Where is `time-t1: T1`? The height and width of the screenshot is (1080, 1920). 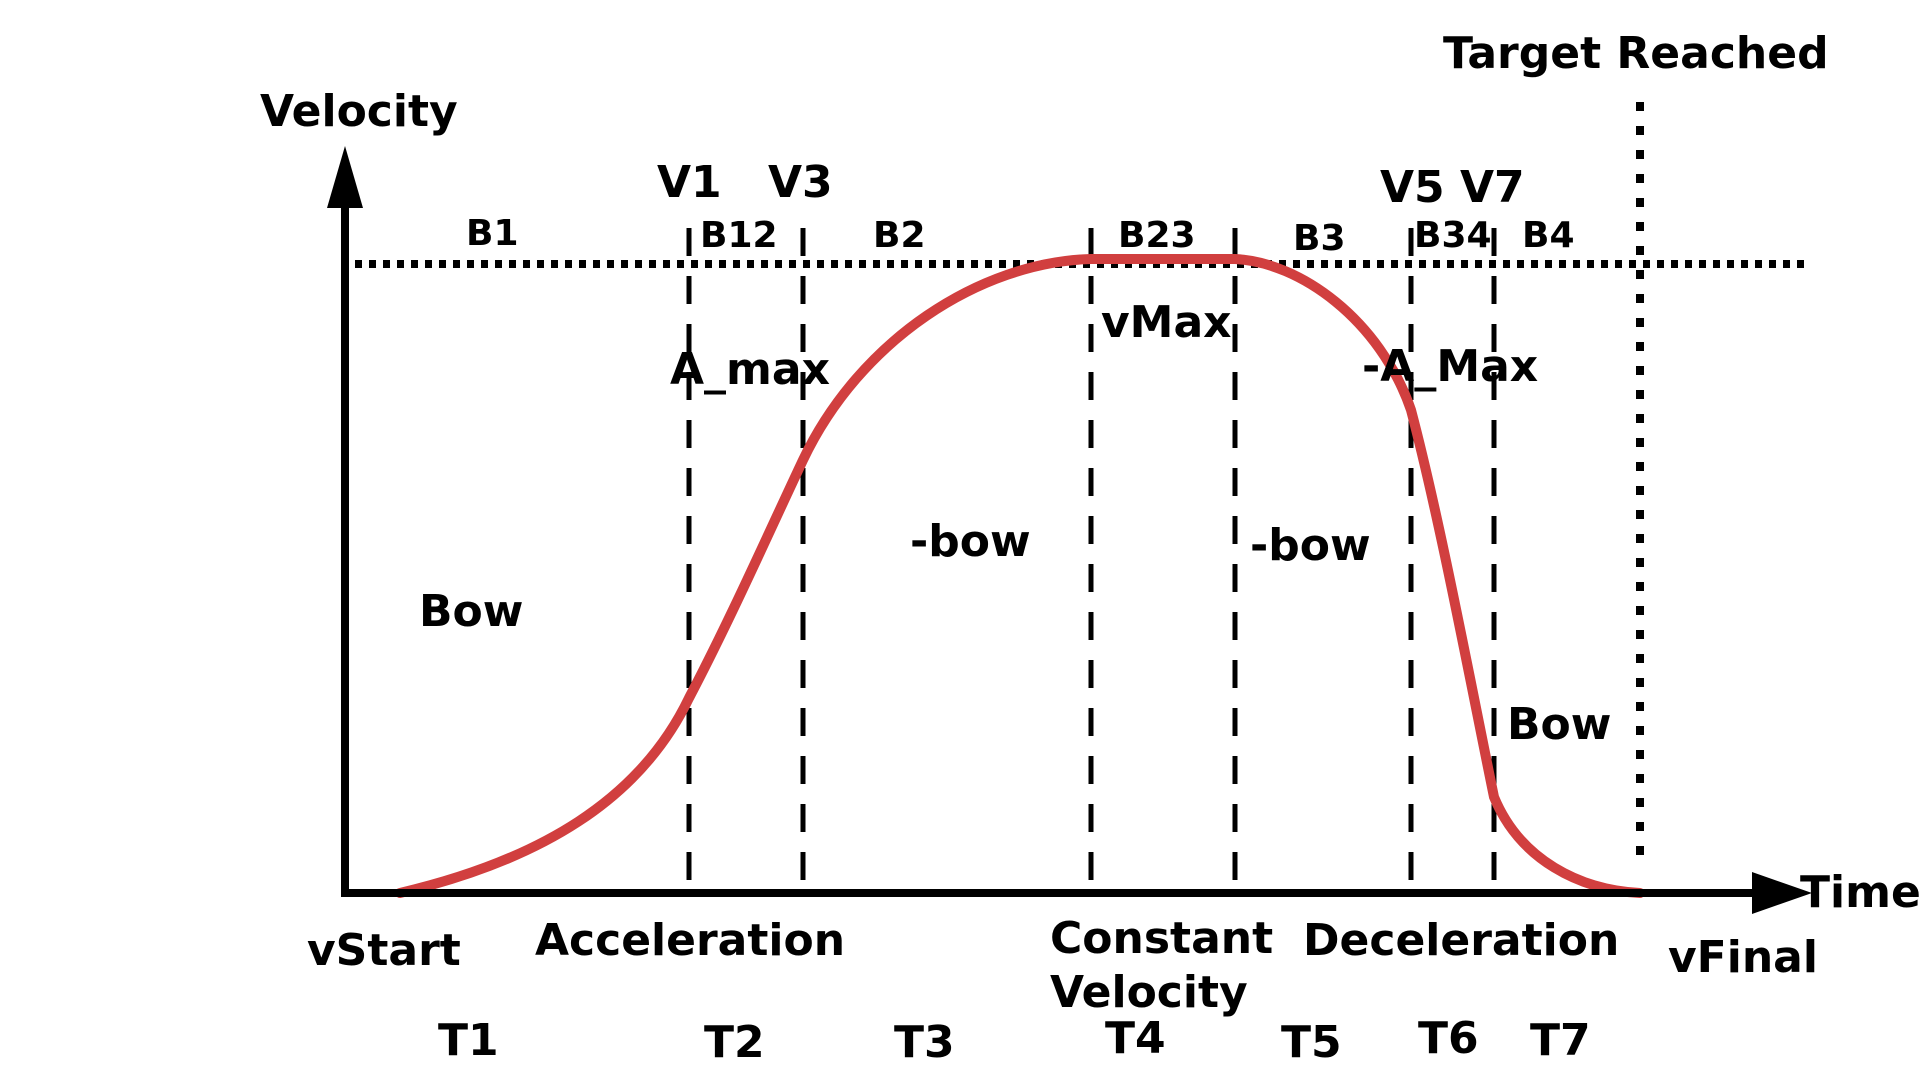
time-t1: T1 is located at coordinates (468, 1040).